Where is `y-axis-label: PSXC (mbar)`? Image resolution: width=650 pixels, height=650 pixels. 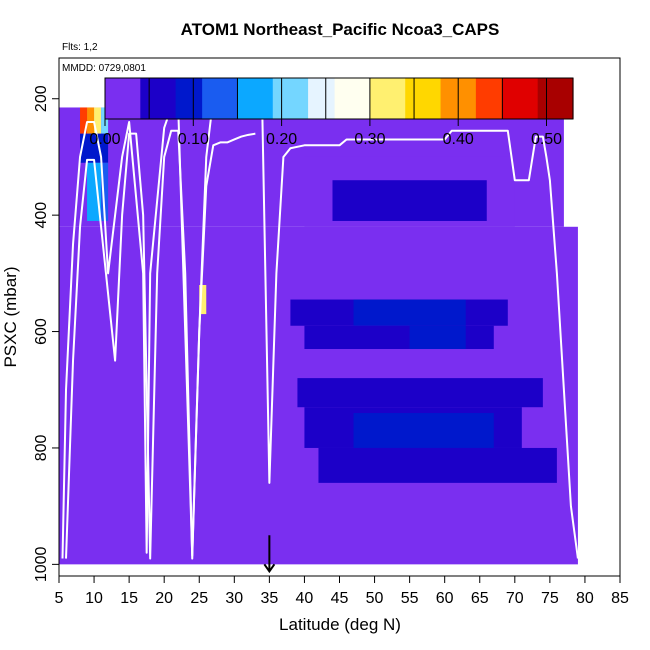
y-axis-label: PSXC (mbar) is located at coordinates (10, 316).